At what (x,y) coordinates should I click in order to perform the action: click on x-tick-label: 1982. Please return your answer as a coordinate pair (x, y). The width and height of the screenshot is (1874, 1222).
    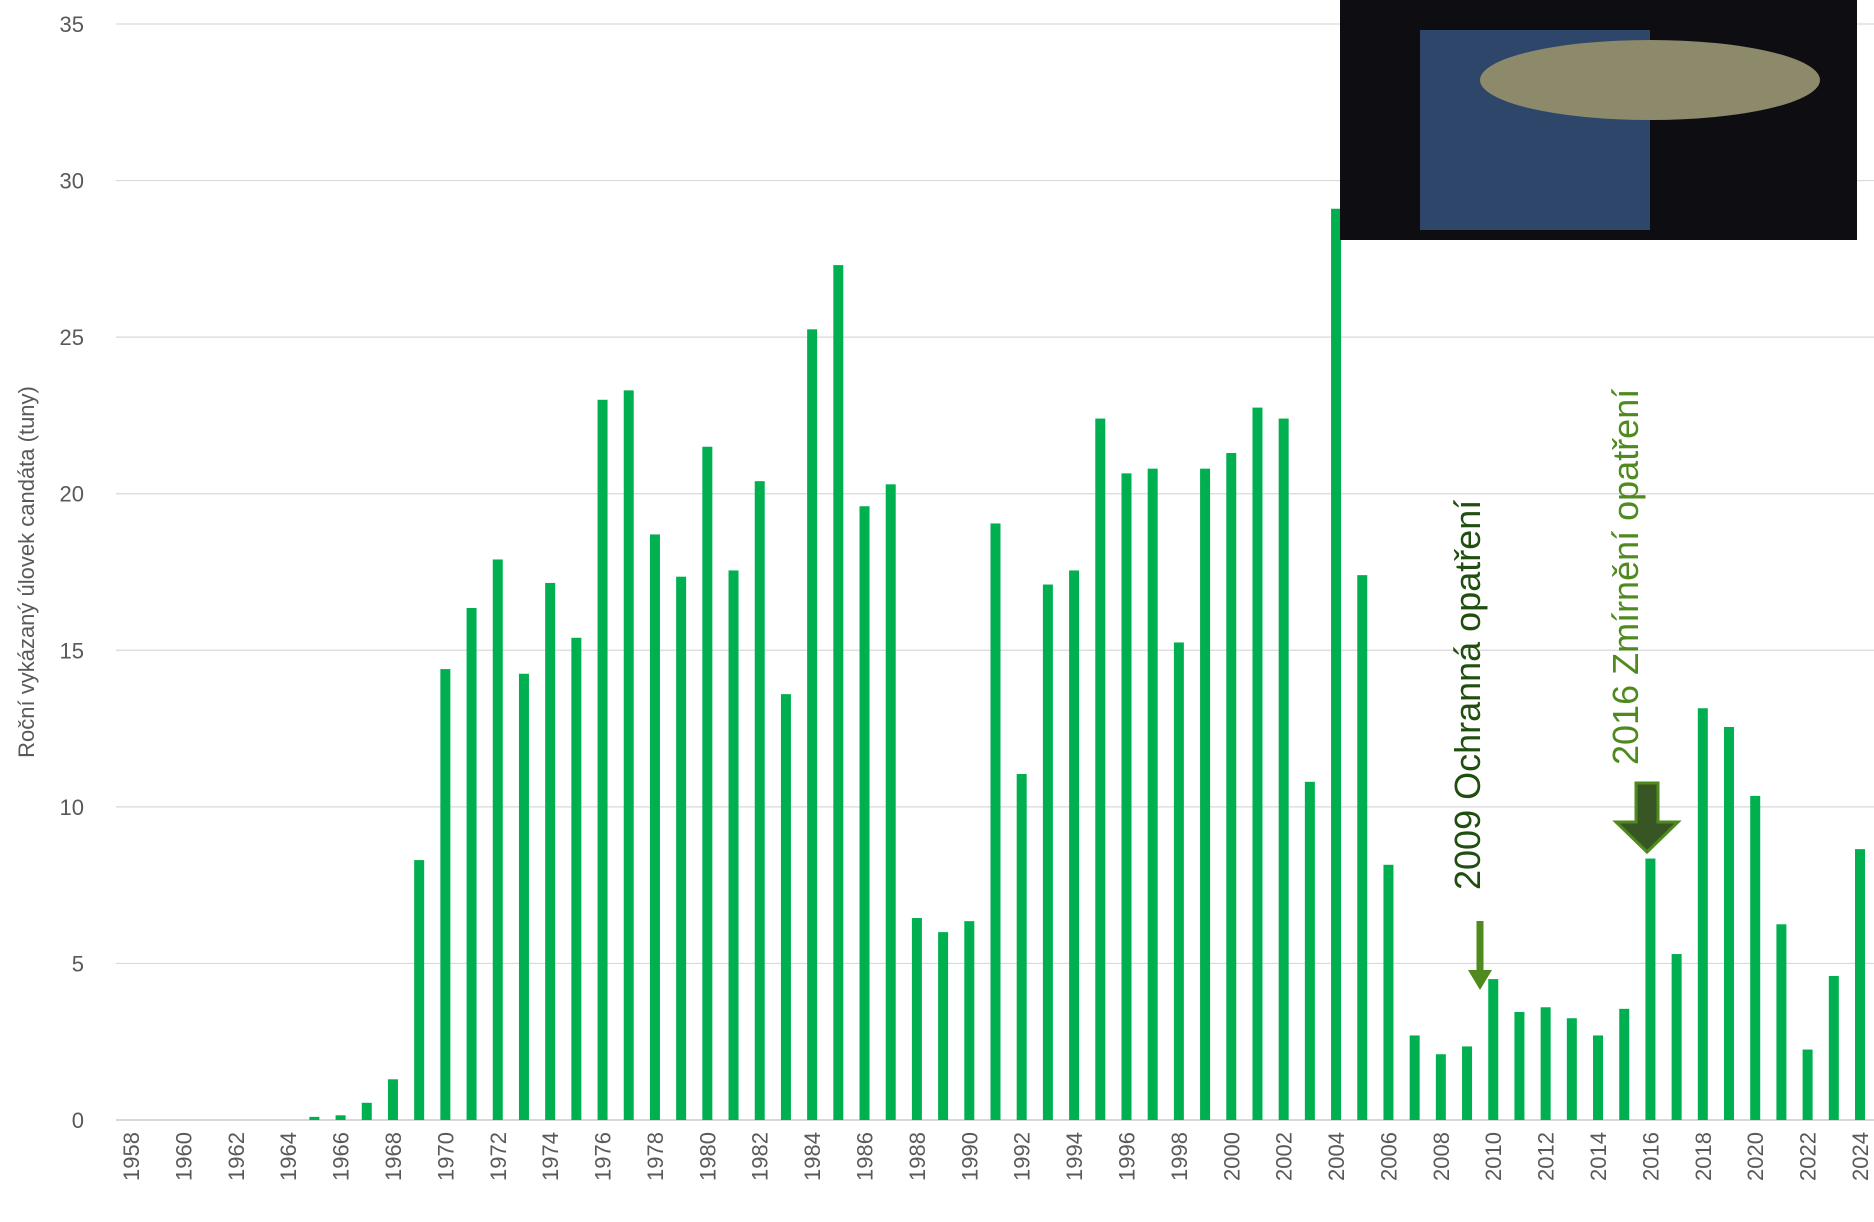
    Looking at the image, I should click on (760, 1156).